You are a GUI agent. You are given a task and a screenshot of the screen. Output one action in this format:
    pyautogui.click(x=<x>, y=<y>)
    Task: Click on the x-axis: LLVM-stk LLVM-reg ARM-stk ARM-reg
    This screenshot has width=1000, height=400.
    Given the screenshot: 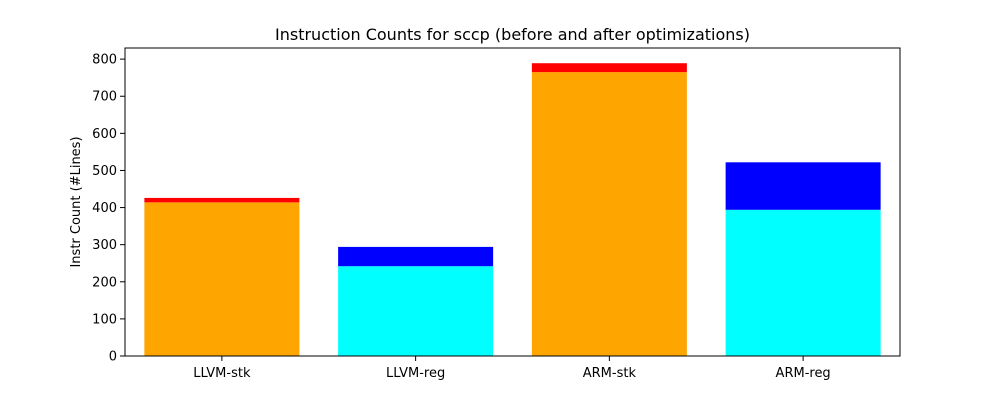 What is the action you would take?
    pyautogui.click(x=512, y=368)
    